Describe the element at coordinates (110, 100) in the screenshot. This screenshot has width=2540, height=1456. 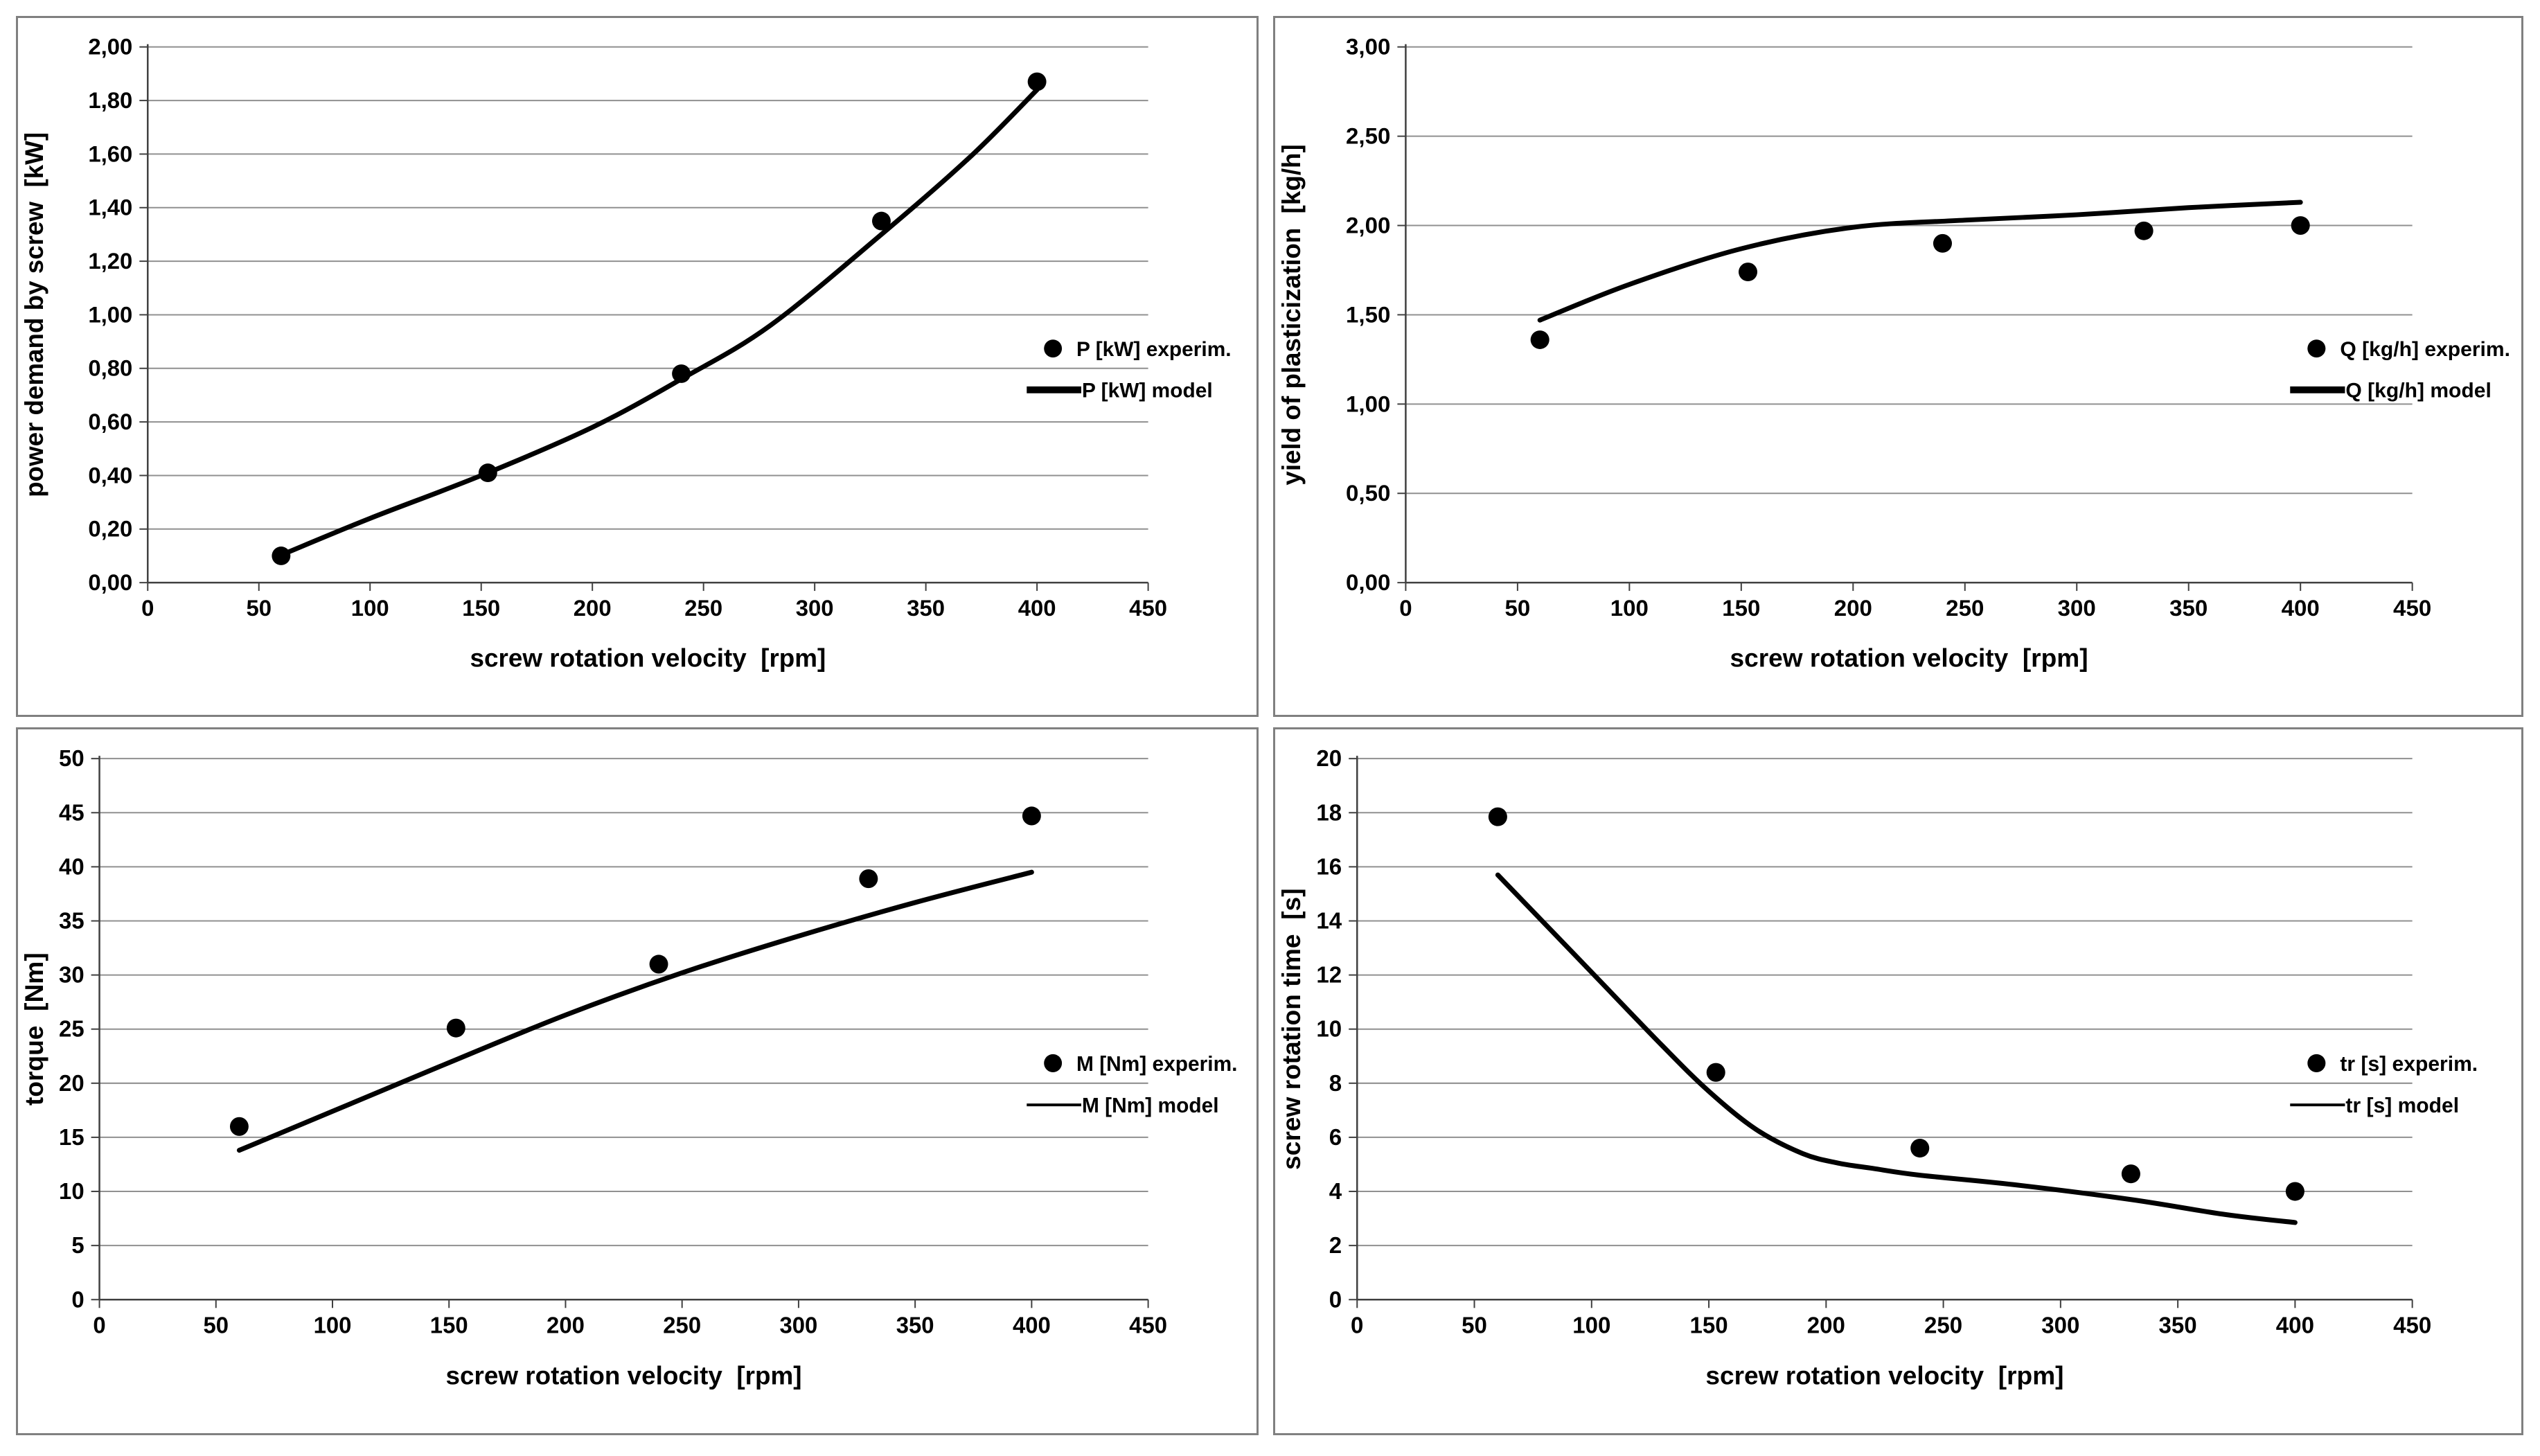
I see `y-tick-label: 1,80` at that location.